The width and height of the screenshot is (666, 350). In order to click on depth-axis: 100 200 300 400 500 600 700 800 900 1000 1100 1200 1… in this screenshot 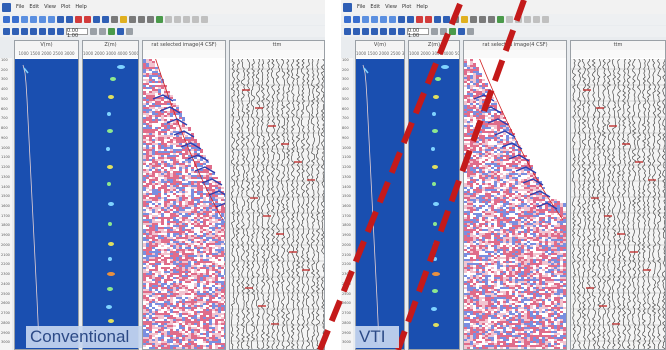, I will do `click(347, 204)`.